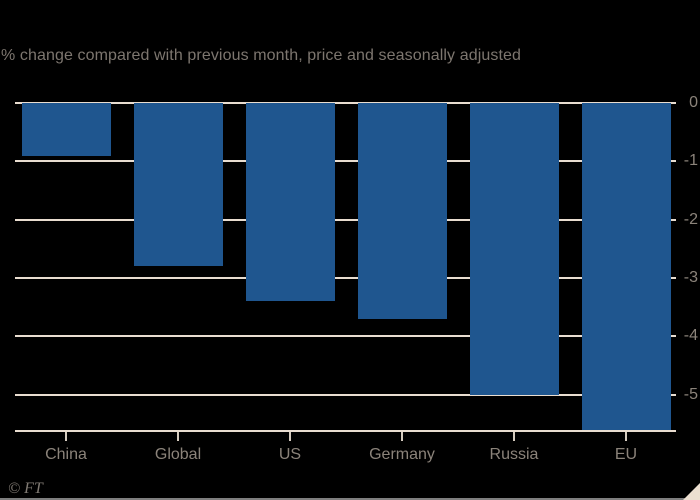 The image size is (700, 500). I want to click on gridline--1, so click(345, 161).